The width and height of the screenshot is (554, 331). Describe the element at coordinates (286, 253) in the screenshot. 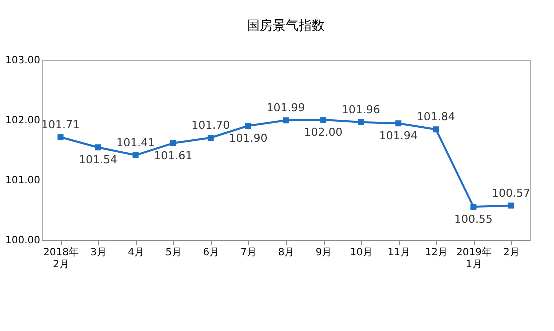

I see `x-tick-label: 8月` at that location.